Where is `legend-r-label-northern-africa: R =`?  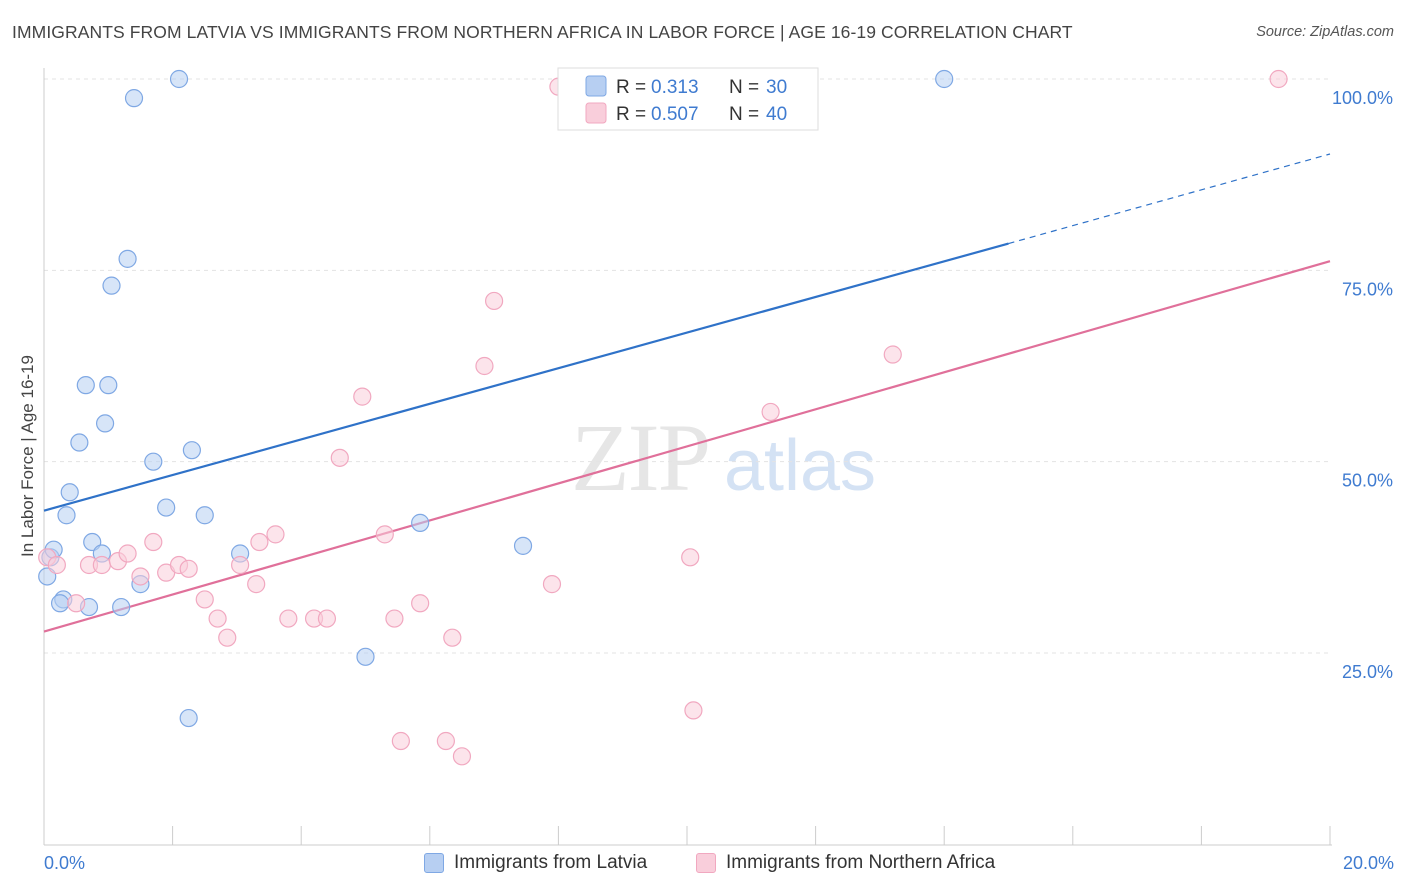 legend-r-label-northern-africa: R = is located at coordinates (631, 114).